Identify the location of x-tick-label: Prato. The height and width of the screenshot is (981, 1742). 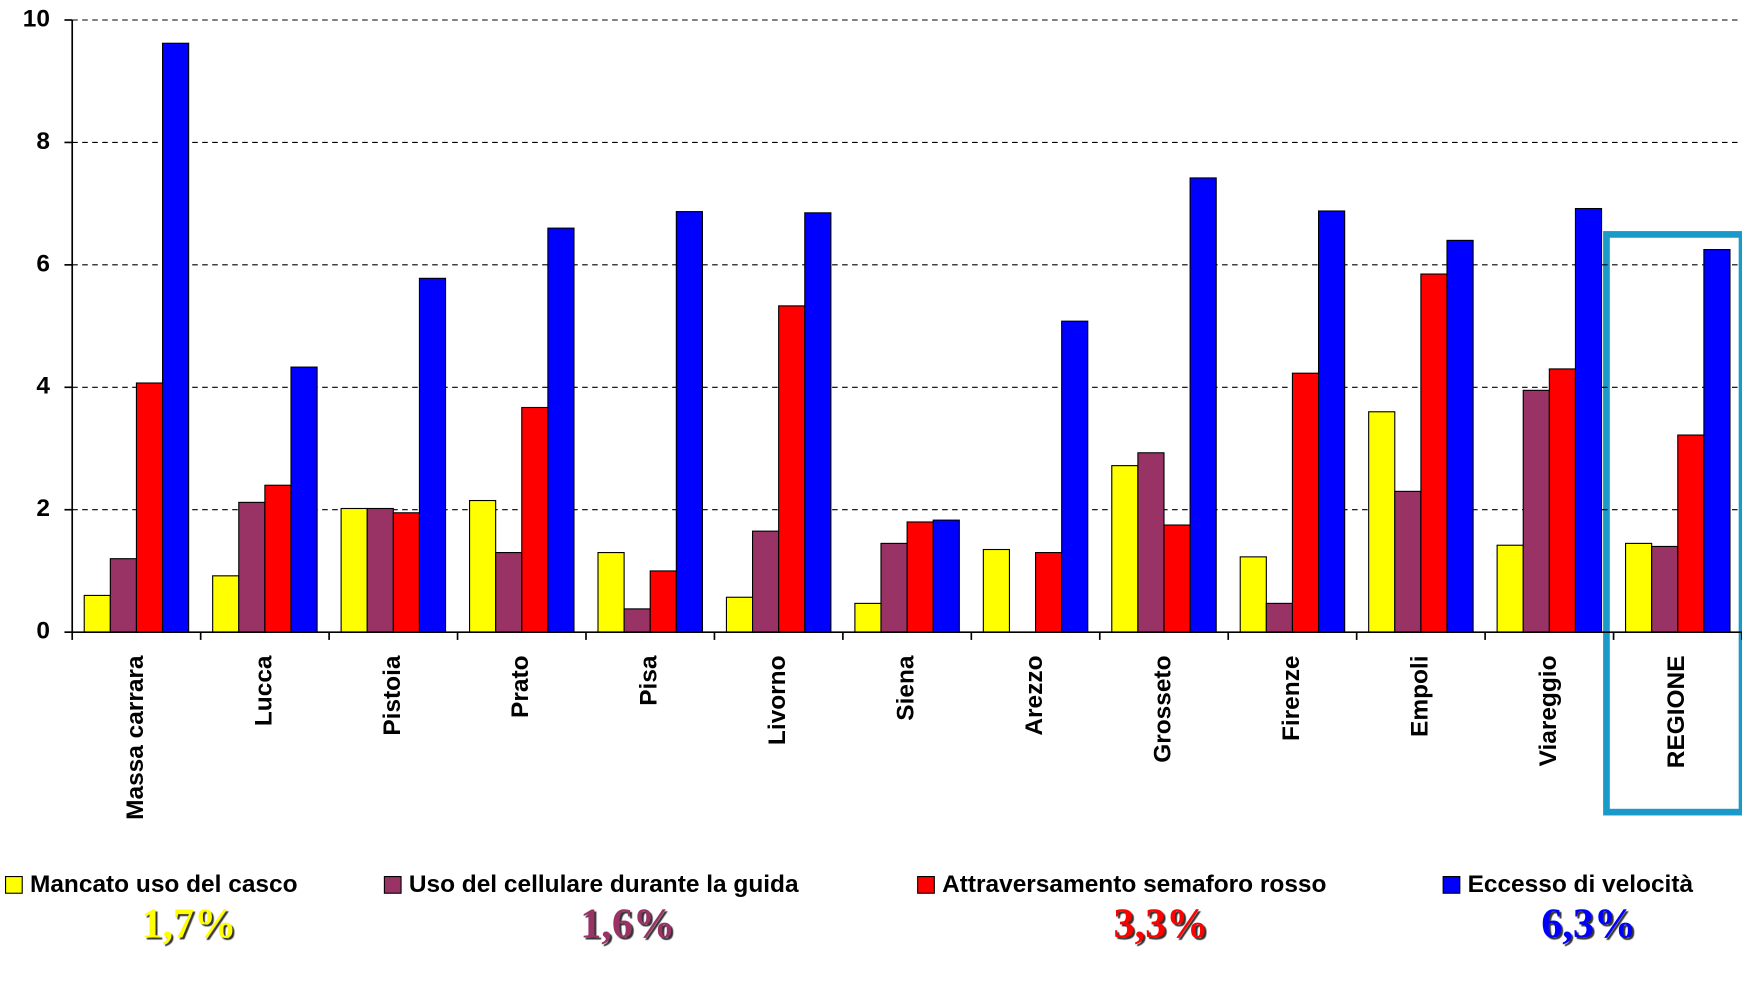
(520, 686).